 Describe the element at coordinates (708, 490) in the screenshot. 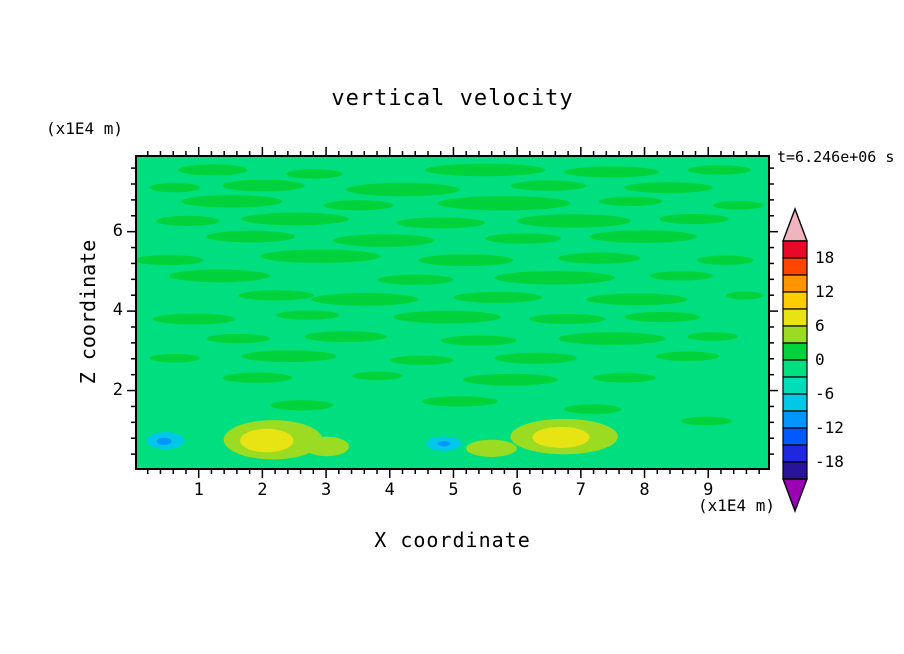

I see `x-tick-label: 9` at that location.